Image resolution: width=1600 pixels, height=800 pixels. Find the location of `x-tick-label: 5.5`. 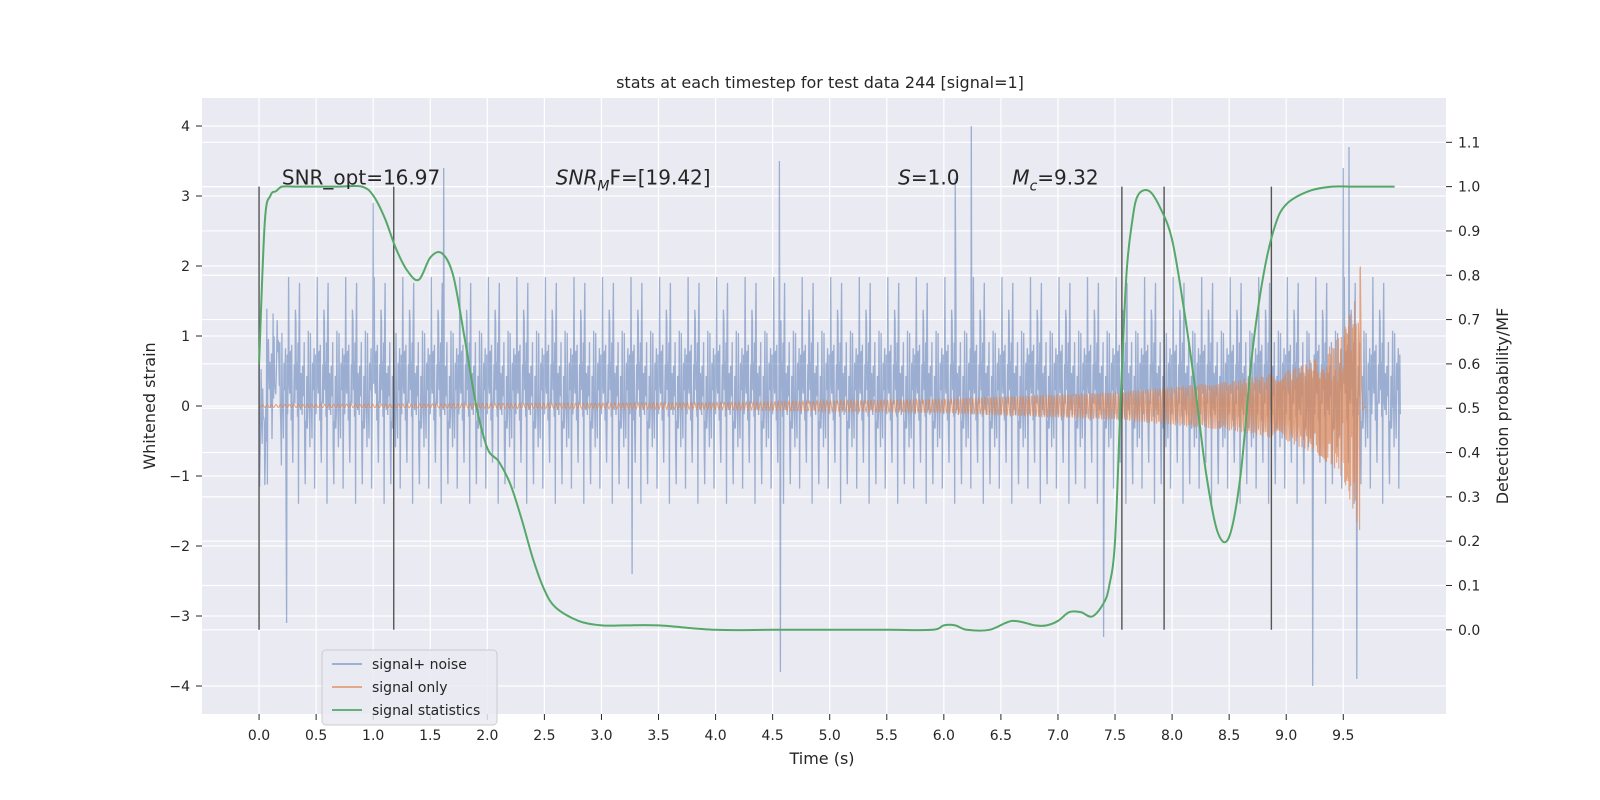

x-tick-label: 5.5 is located at coordinates (887, 736).